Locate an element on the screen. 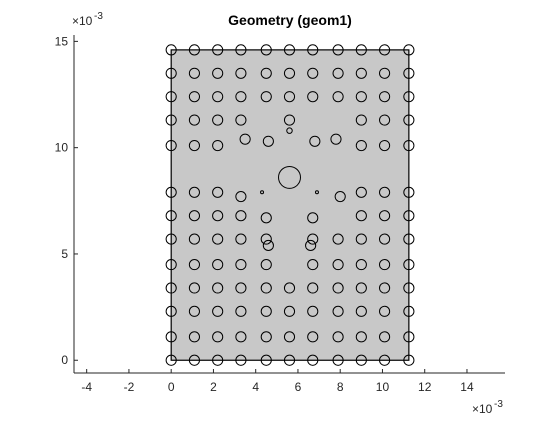 The image size is (560, 425). x-tick-label: 4 is located at coordinates (255, 387).